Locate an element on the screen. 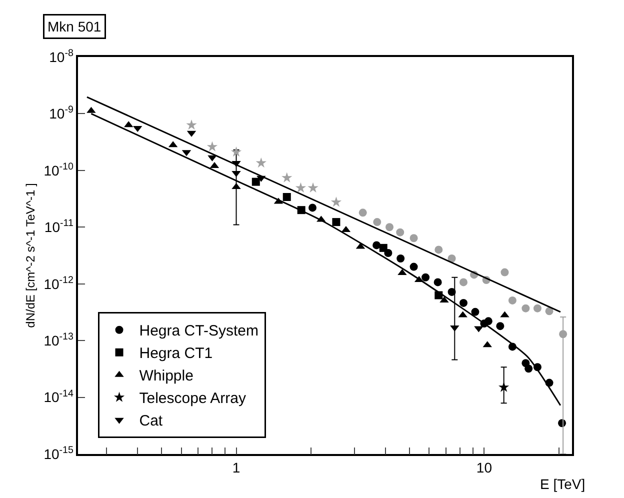  legend-label: Telescope Array is located at coordinates (192, 399).